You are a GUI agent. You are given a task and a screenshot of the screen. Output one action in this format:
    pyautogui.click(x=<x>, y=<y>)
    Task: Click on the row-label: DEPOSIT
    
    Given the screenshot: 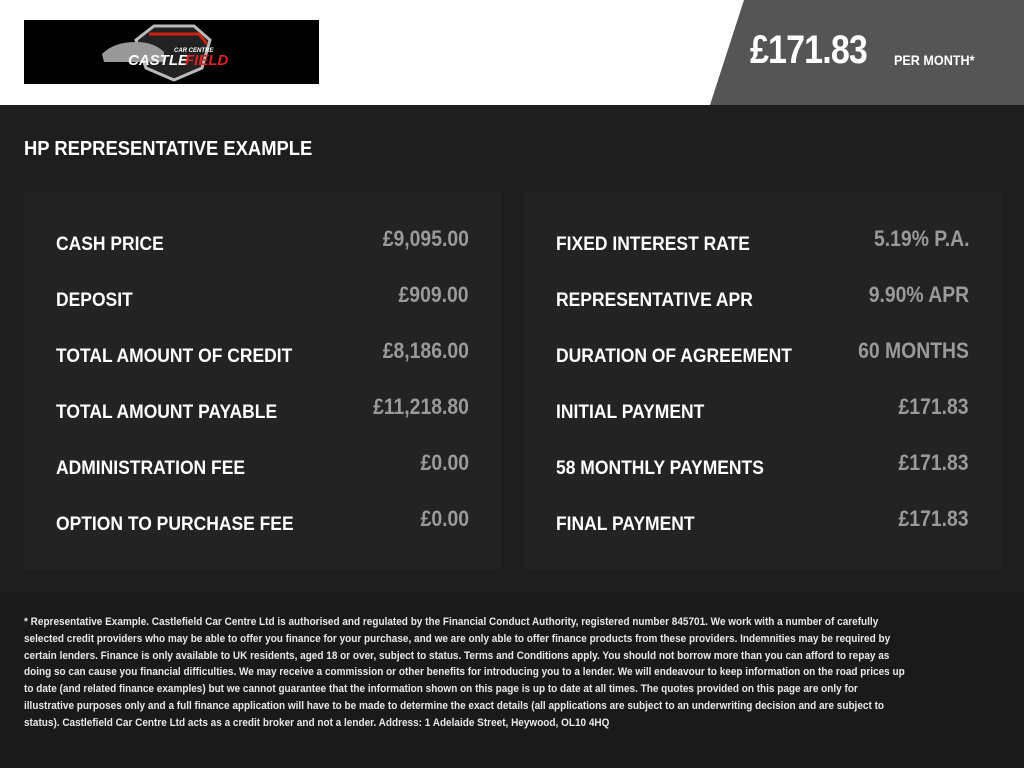 What is the action you would take?
    pyautogui.click(x=94, y=300)
    